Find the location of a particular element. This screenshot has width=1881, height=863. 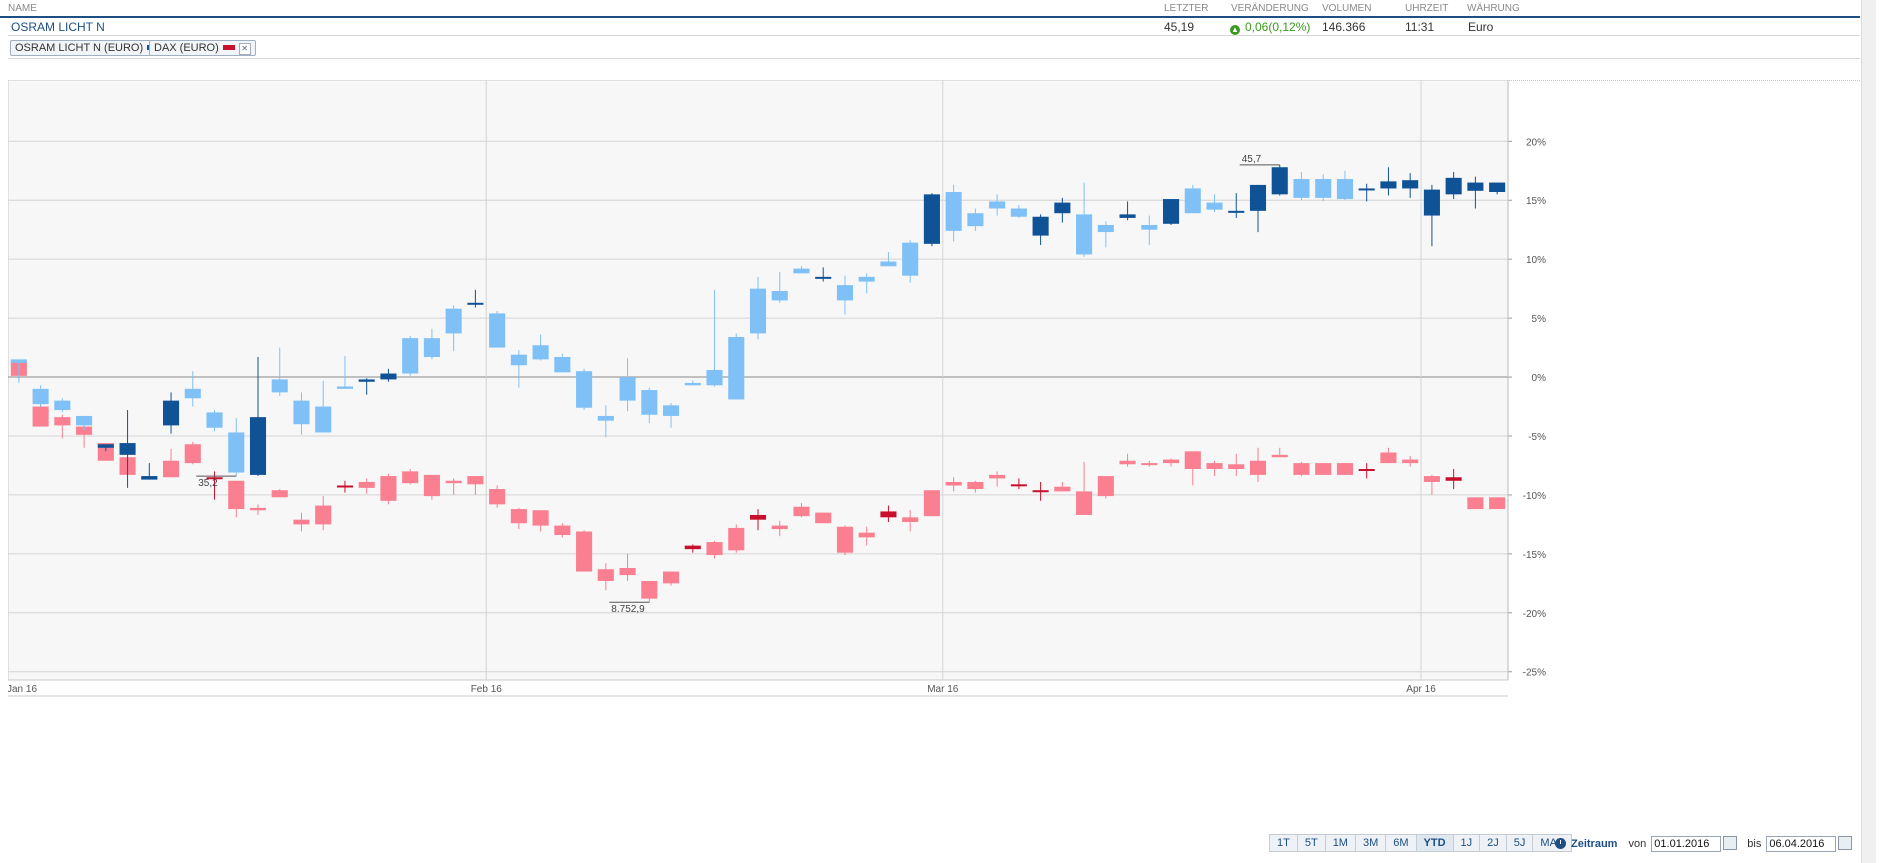

y-tick-label: 20% is located at coordinates (1536, 142).